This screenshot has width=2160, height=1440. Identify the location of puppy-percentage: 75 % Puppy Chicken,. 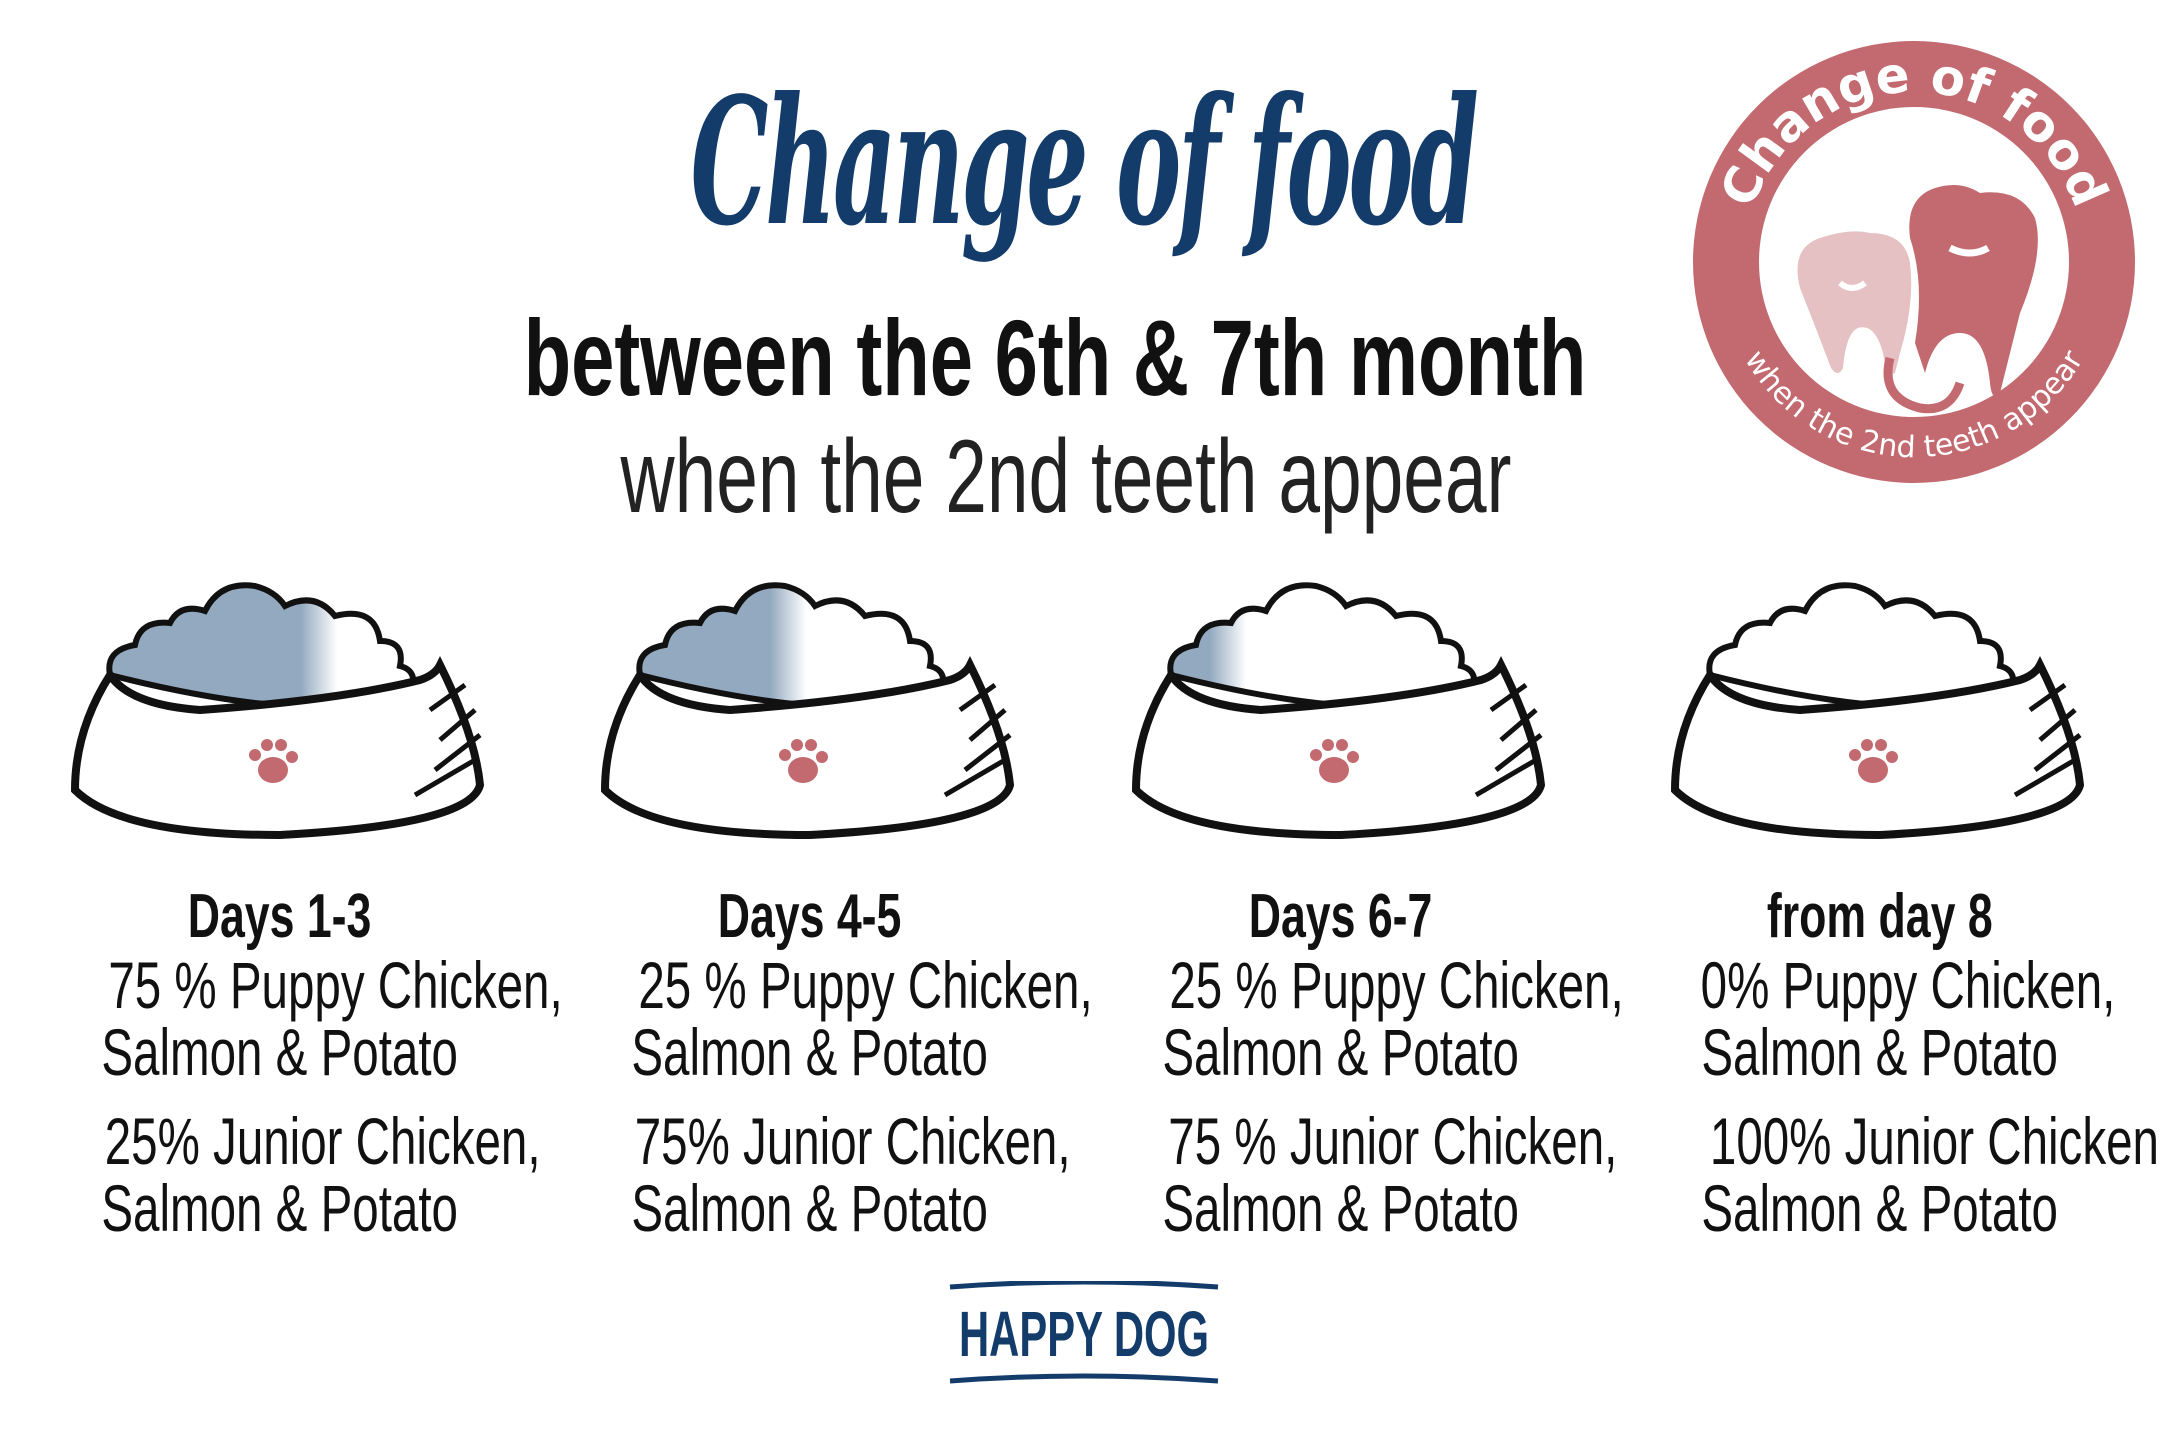
(291, 985).